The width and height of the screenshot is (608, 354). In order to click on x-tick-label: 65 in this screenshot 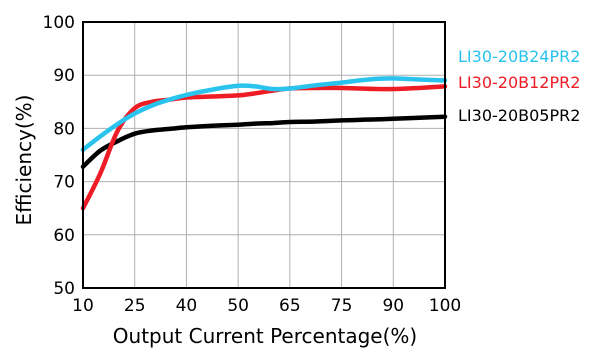, I will do `click(290, 306)`.